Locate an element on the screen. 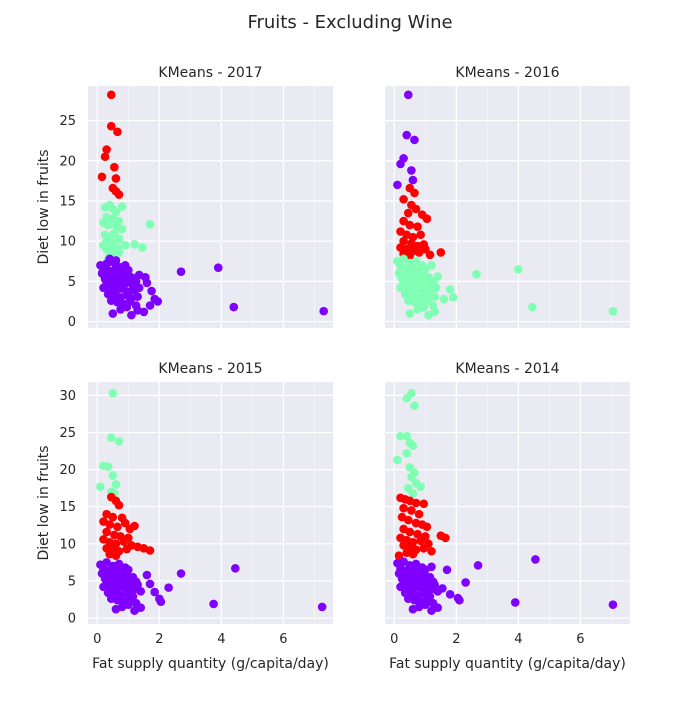  x-tick-label: 0 is located at coordinates (394, 639).